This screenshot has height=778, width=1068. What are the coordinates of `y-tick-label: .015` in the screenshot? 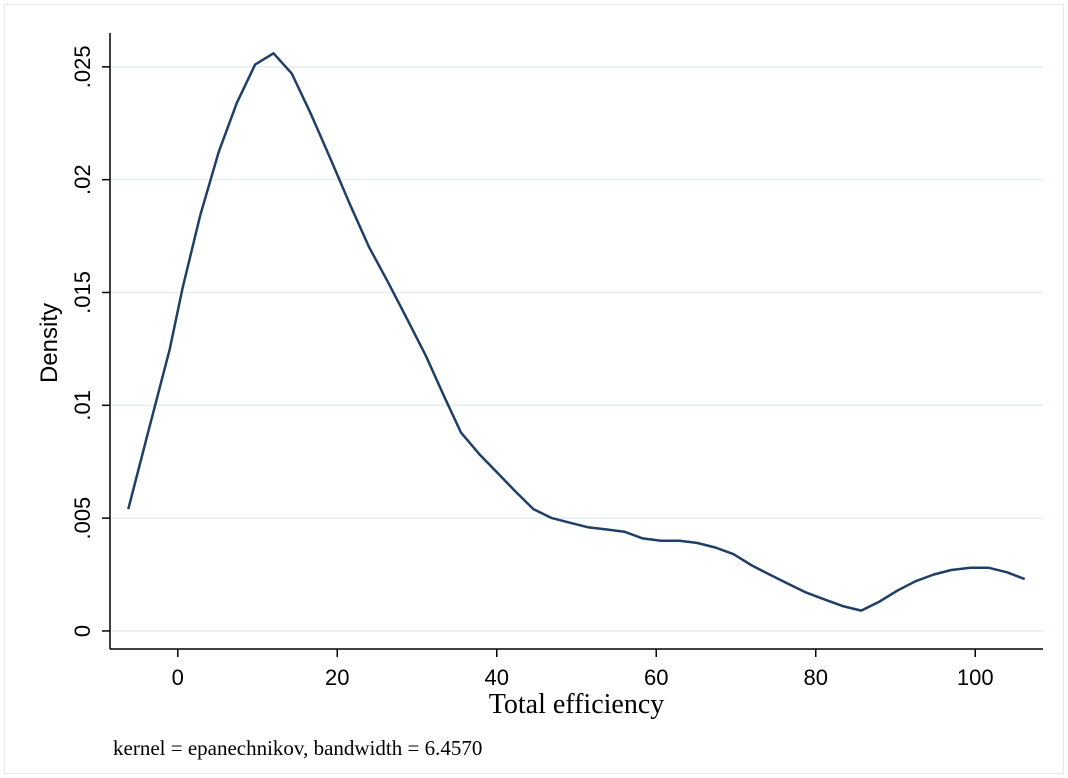 It's located at (82, 292).